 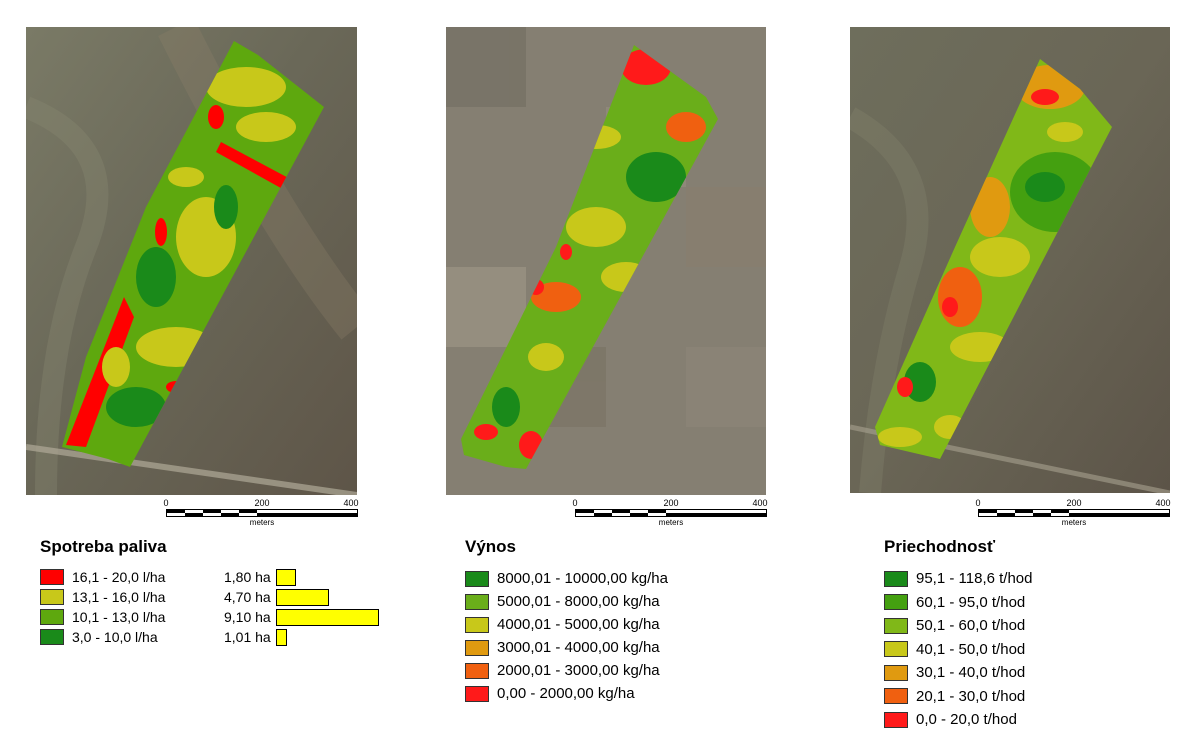 I want to click on legend-item: 30,1 - 40,0 t/hod, so click(x=958, y=673).